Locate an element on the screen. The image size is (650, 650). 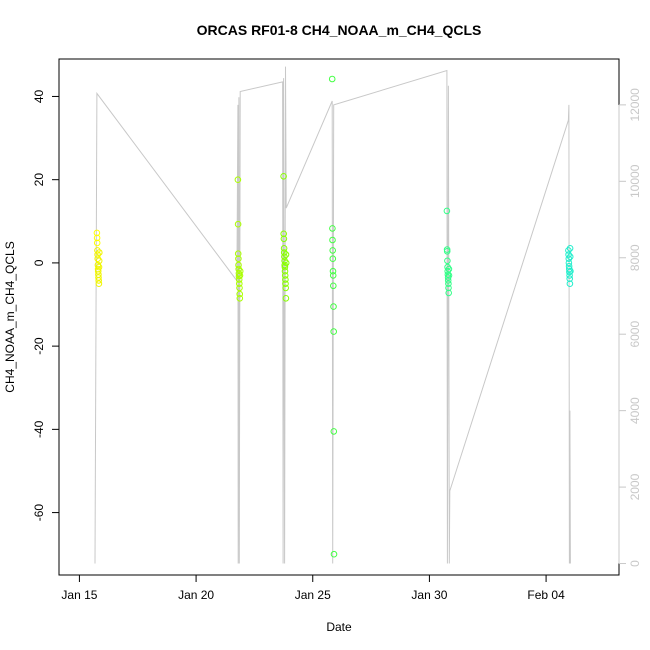
x-axis-label: Date is located at coordinates (339, 627).